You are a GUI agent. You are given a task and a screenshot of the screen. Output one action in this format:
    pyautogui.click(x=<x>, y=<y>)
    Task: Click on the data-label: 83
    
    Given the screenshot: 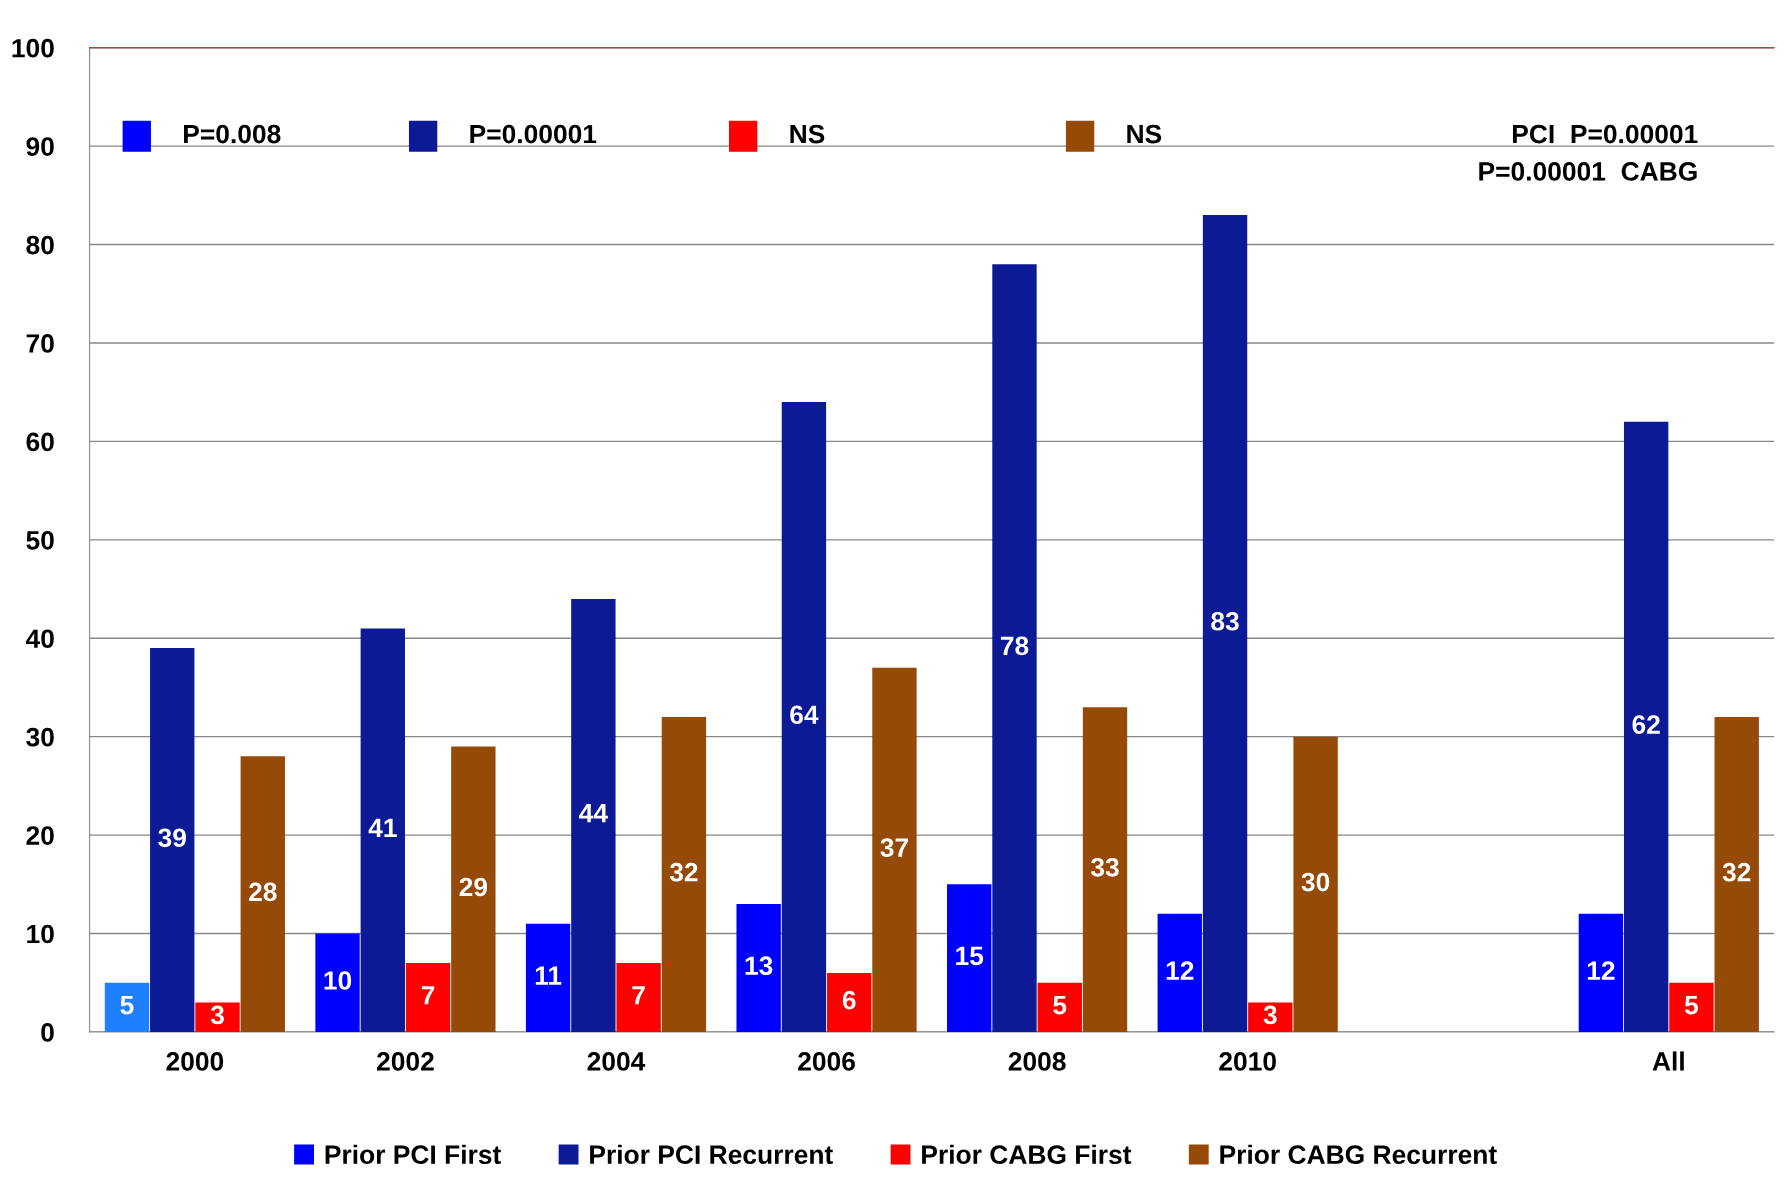 What is the action you would take?
    pyautogui.click(x=1225, y=621)
    